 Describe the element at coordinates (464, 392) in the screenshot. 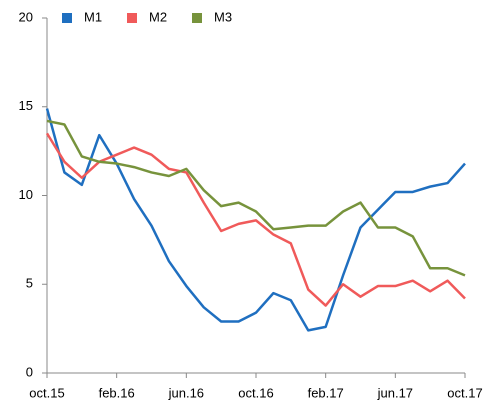

I see `x-tick-label: oct.17` at that location.